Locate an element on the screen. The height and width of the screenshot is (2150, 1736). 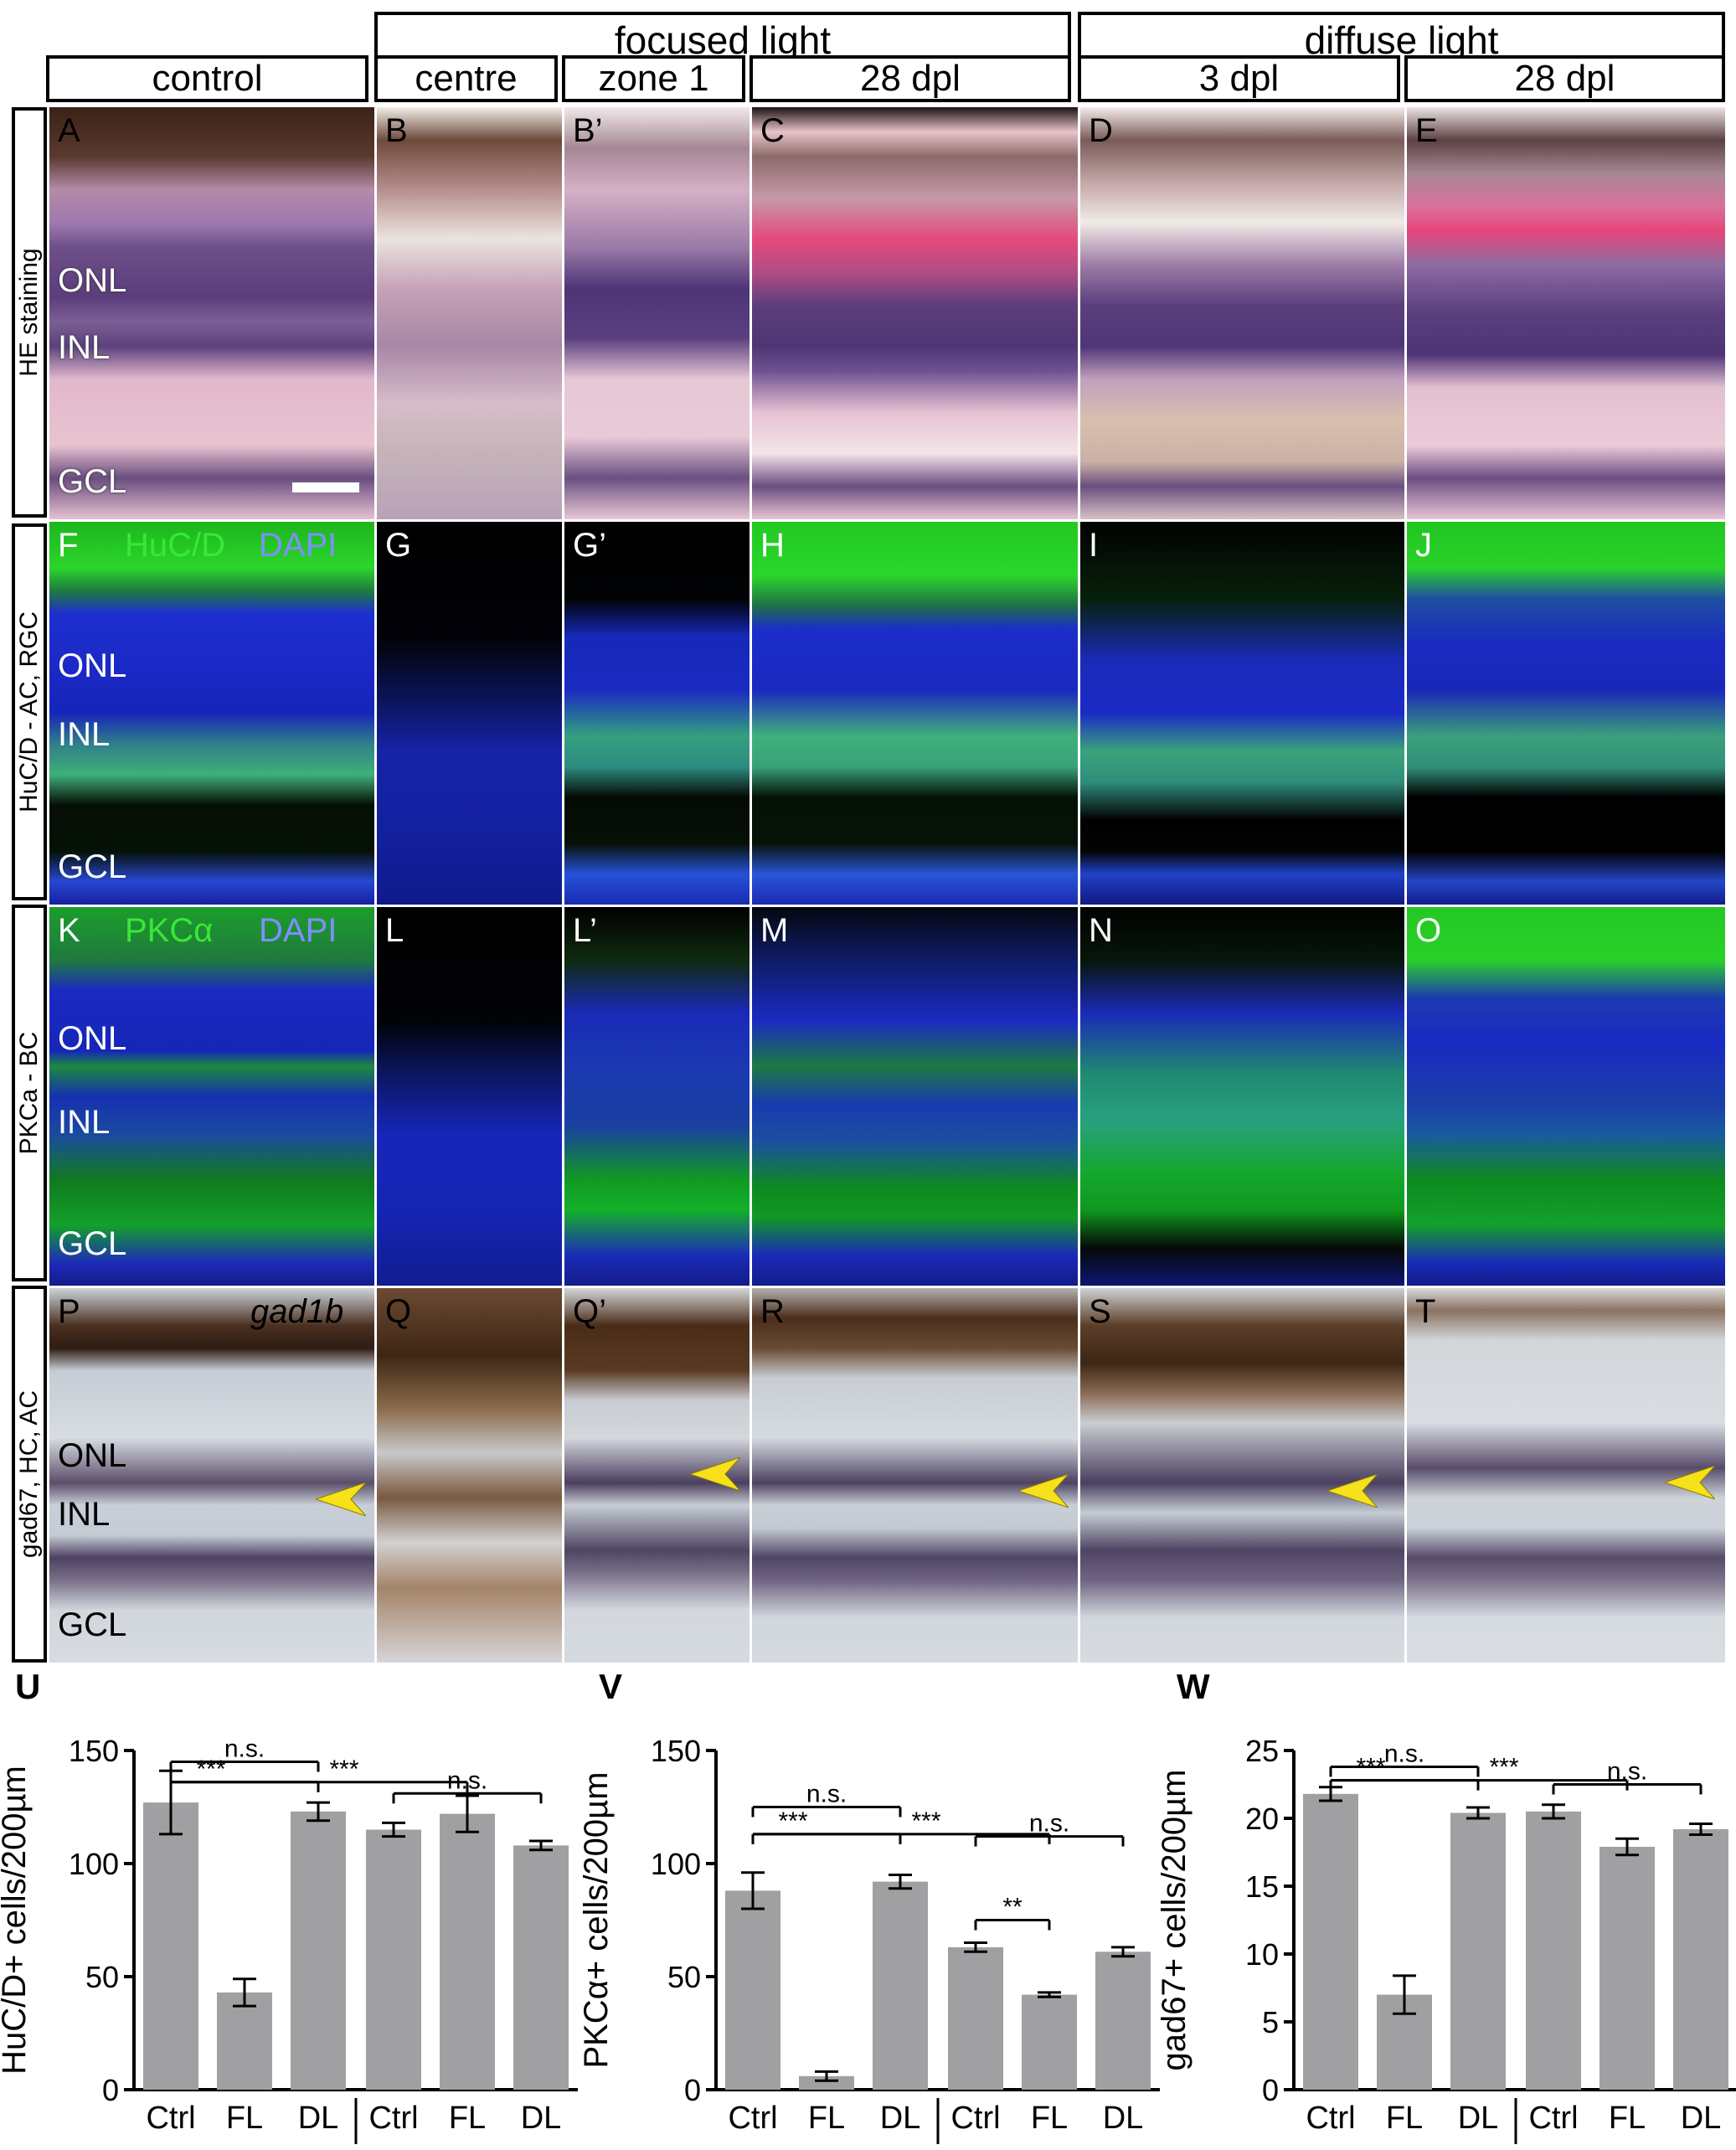
col-header-dl-3dpl: 3 dpl is located at coordinates (1239, 78).